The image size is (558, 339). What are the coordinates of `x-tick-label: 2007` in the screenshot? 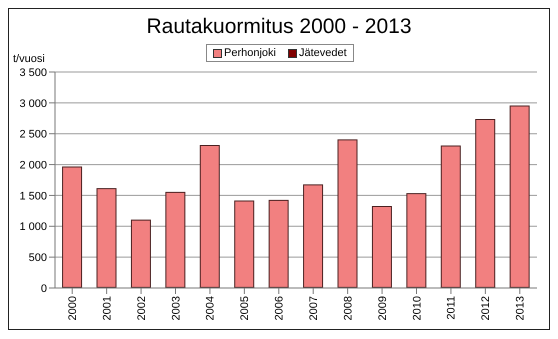 It's located at (314, 308).